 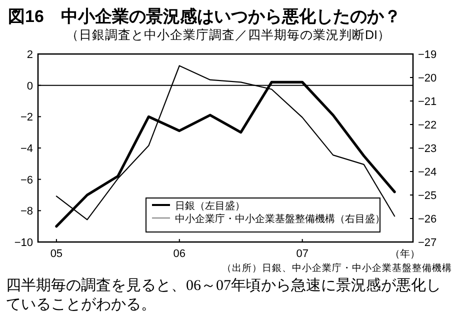 I want to click on y2-tick-label: −20, so click(x=427, y=78).